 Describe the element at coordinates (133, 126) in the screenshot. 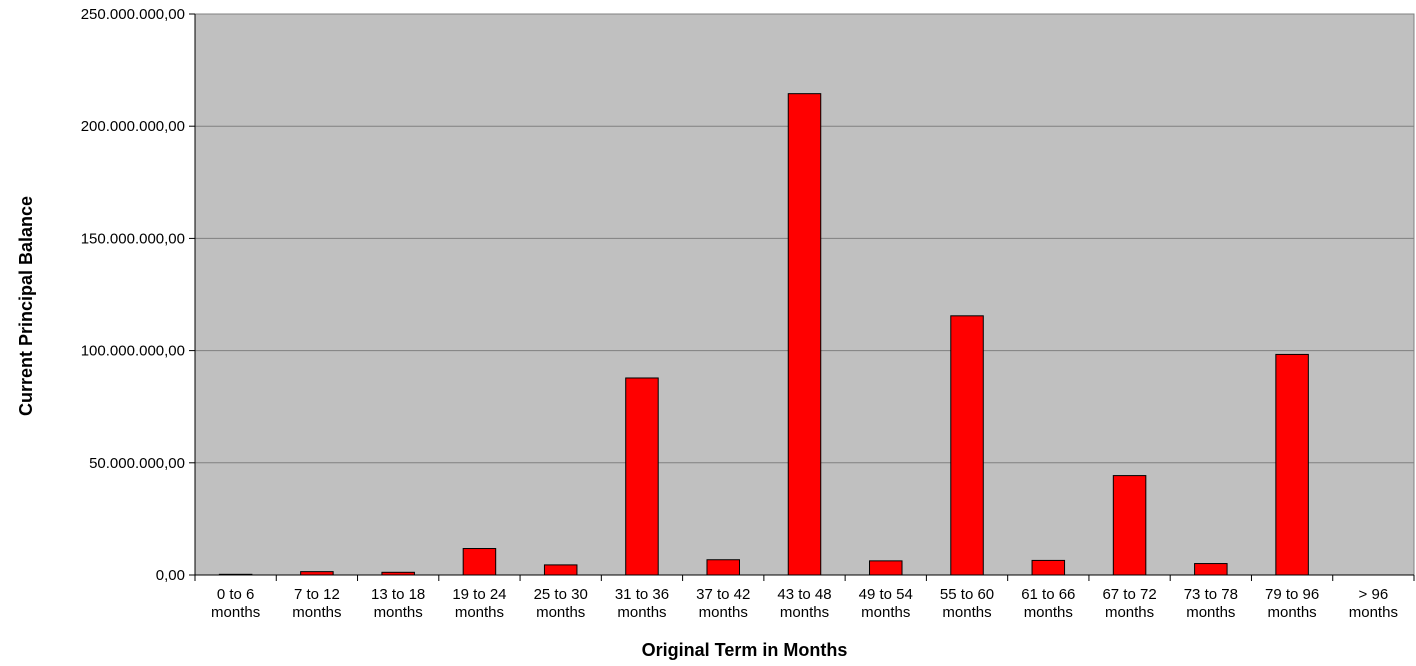

I see `y-tick-label: 200.000.000,00` at that location.